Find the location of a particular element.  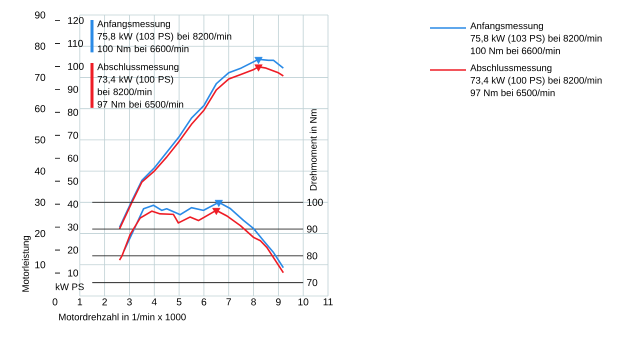

y2-tick-label: 20 is located at coordinates (73, 250).